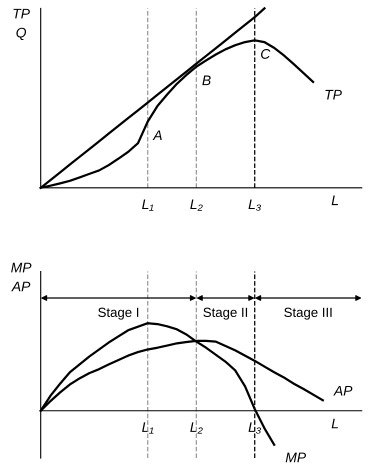 Image resolution: width=384 pixels, height=465 pixels. What do you see at coordinates (342, 391) in the screenshot?
I see `series-label: AP` at bounding box center [342, 391].